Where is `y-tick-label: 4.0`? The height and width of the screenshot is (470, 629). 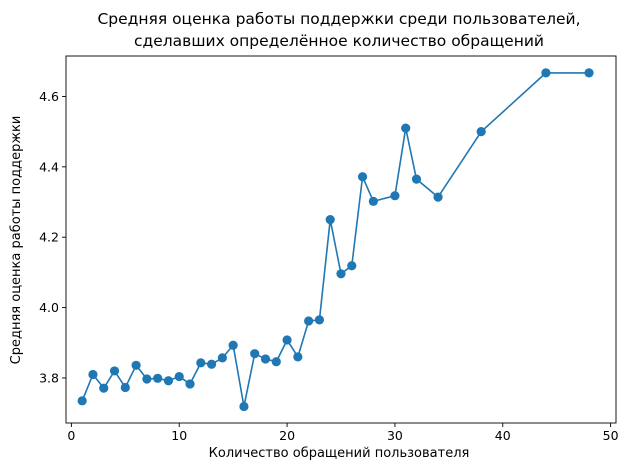
y-tick-label: 4.0 is located at coordinates (49, 307).